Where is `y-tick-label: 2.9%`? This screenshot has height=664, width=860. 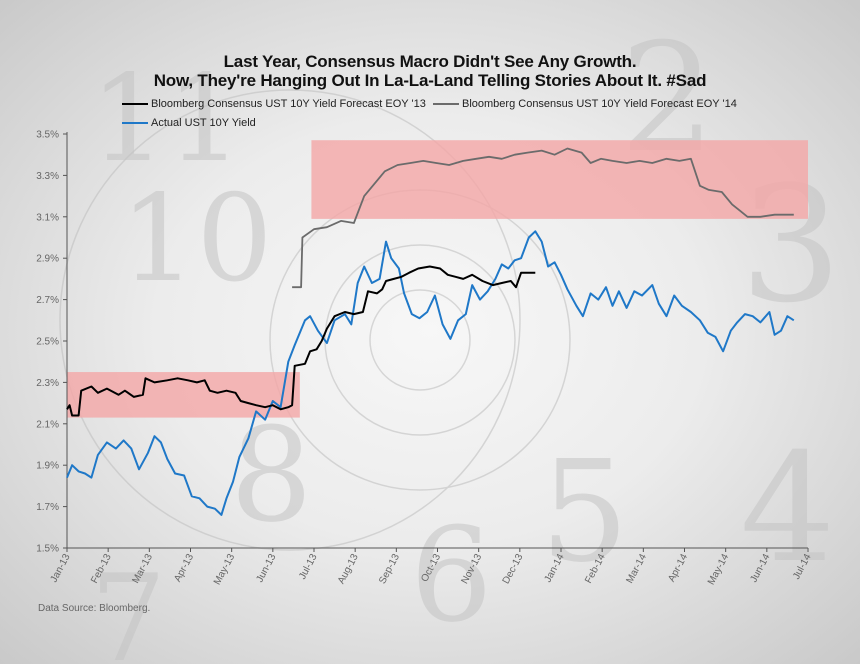 y-tick-label: 2.9% is located at coordinates (47, 259).